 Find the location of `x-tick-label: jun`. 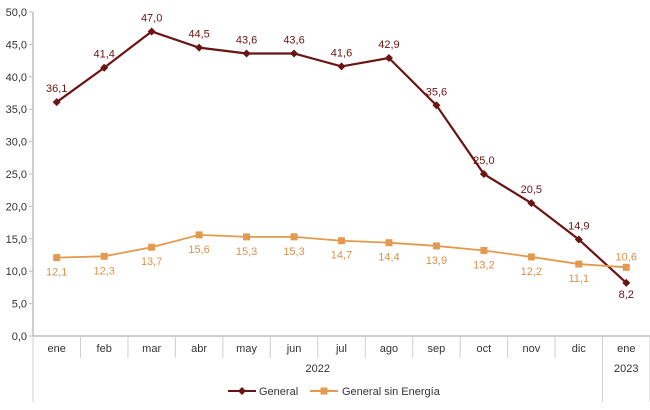

x-tick-label: jun is located at coordinates (294, 349).